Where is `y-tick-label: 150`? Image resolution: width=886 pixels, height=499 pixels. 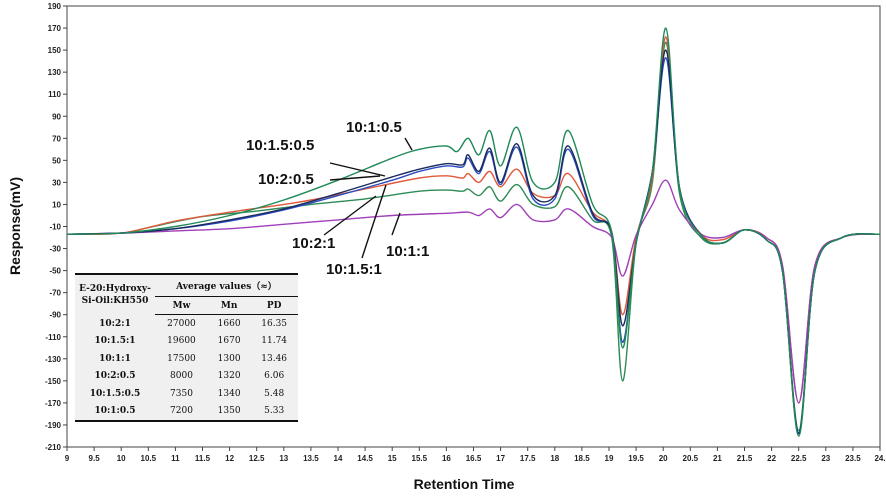 y-tick-label: 150 is located at coordinates (55, 50).